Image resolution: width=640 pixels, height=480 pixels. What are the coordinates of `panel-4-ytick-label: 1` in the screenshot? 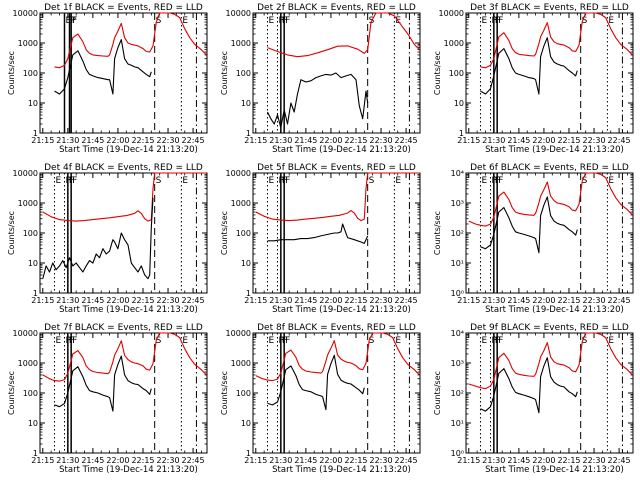 It's located at (35, 293).